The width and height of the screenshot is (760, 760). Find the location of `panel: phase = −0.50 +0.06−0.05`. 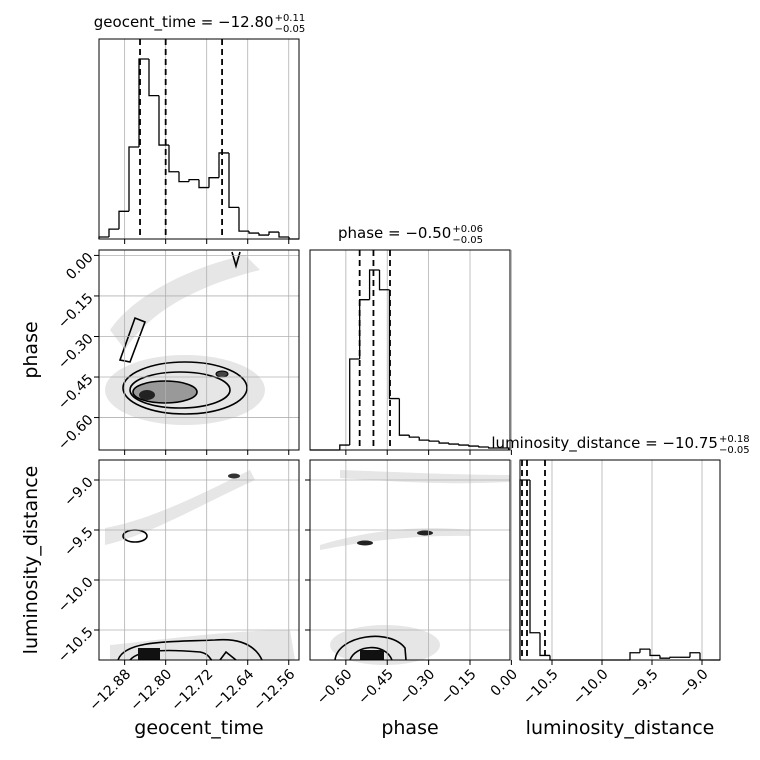

panel: phase = −0.50 +0.06−0.05 is located at coordinates (410, 339).